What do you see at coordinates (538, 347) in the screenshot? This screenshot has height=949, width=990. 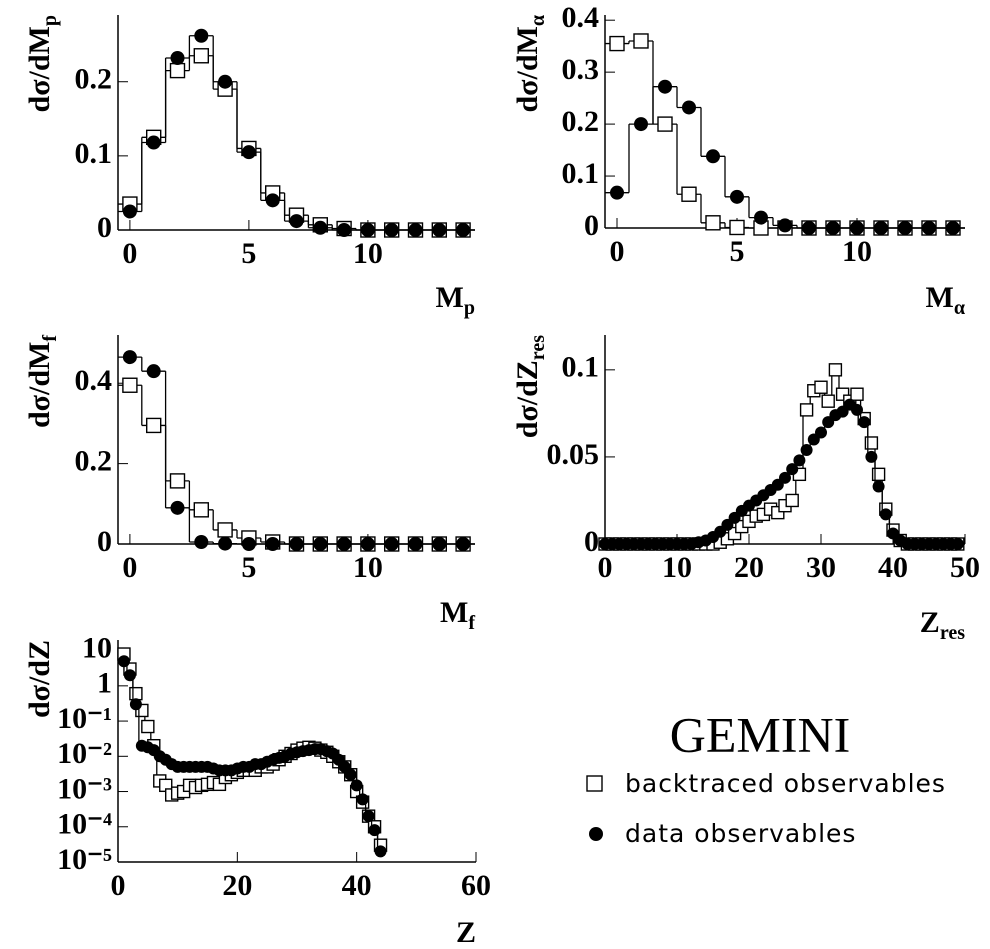 I see `y-axis-title-sub: res` at bounding box center [538, 347].